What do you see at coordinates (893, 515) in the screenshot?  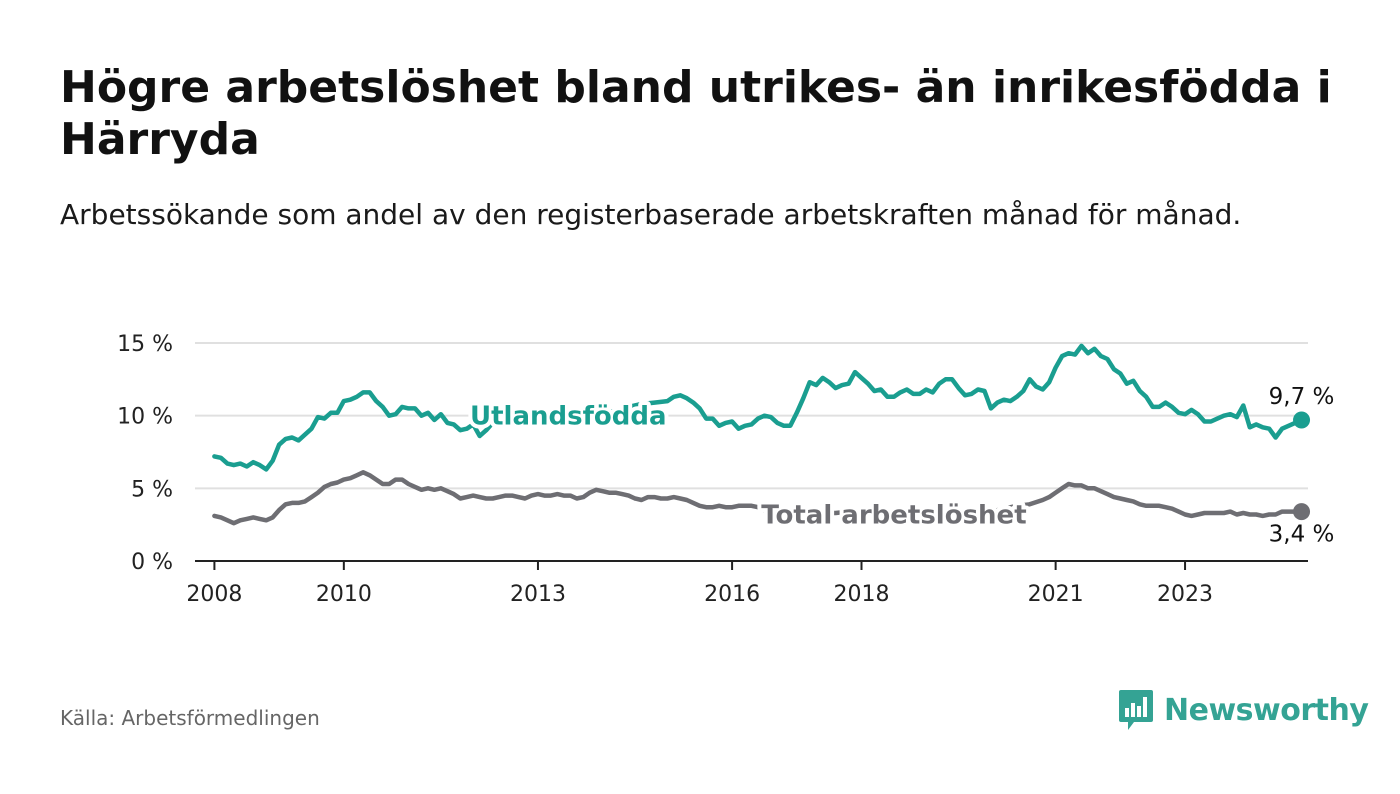 I see `series-label-total-arbetsloshet: Total arbetslöshet` at bounding box center [893, 515].